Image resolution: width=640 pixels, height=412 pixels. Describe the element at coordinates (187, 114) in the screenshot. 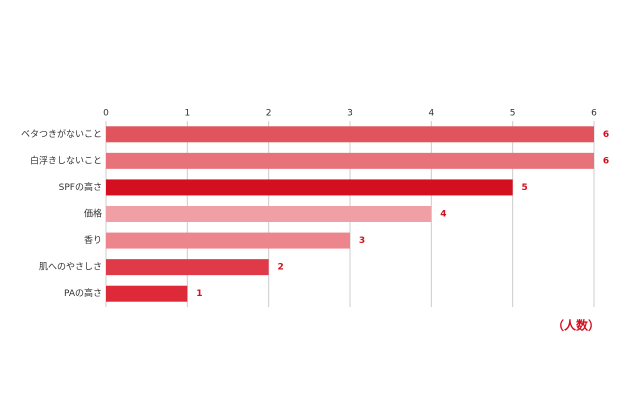

I see `x-tick-label: 1` at that location.